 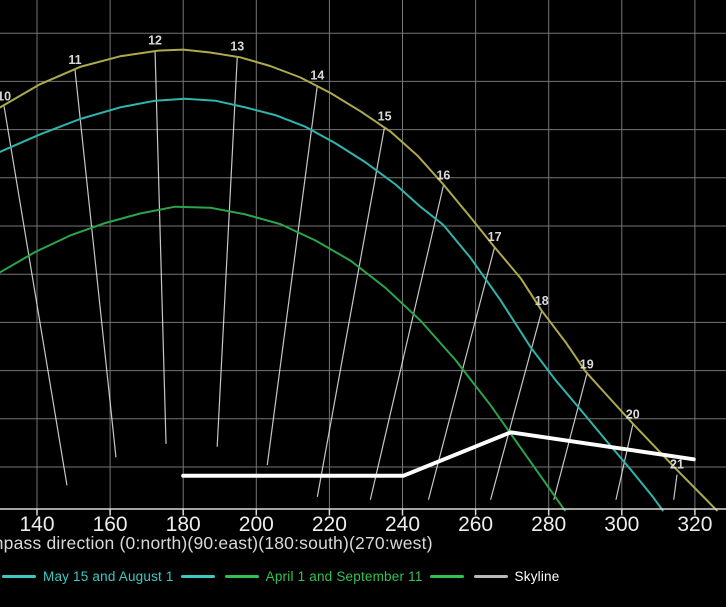 What do you see at coordinates (155, 41) in the screenshot?
I see `hour-label-12: 12` at bounding box center [155, 41].